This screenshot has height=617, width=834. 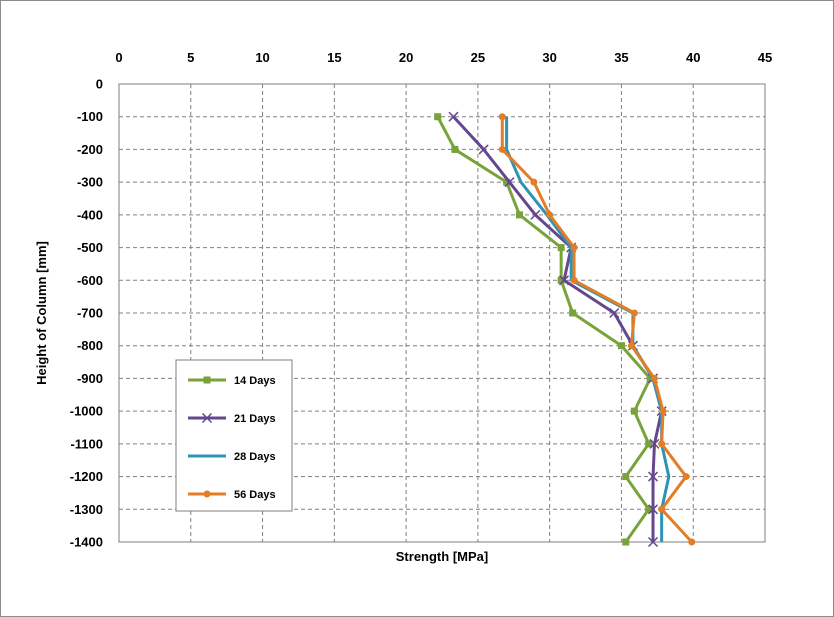 What do you see at coordinates (90, 378) in the screenshot?
I see `y-tick-label: -900` at bounding box center [90, 378].